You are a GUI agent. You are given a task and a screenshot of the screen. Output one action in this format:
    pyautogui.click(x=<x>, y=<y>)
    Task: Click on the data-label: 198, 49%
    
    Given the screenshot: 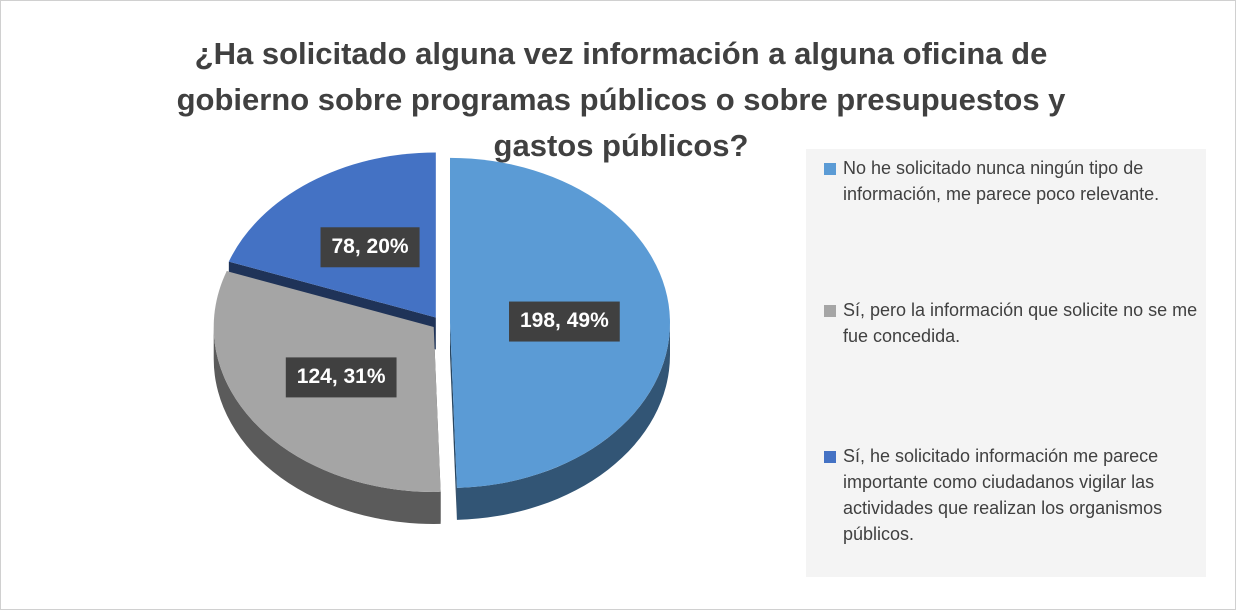 What is the action you would take?
    pyautogui.click(x=564, y=320)
    